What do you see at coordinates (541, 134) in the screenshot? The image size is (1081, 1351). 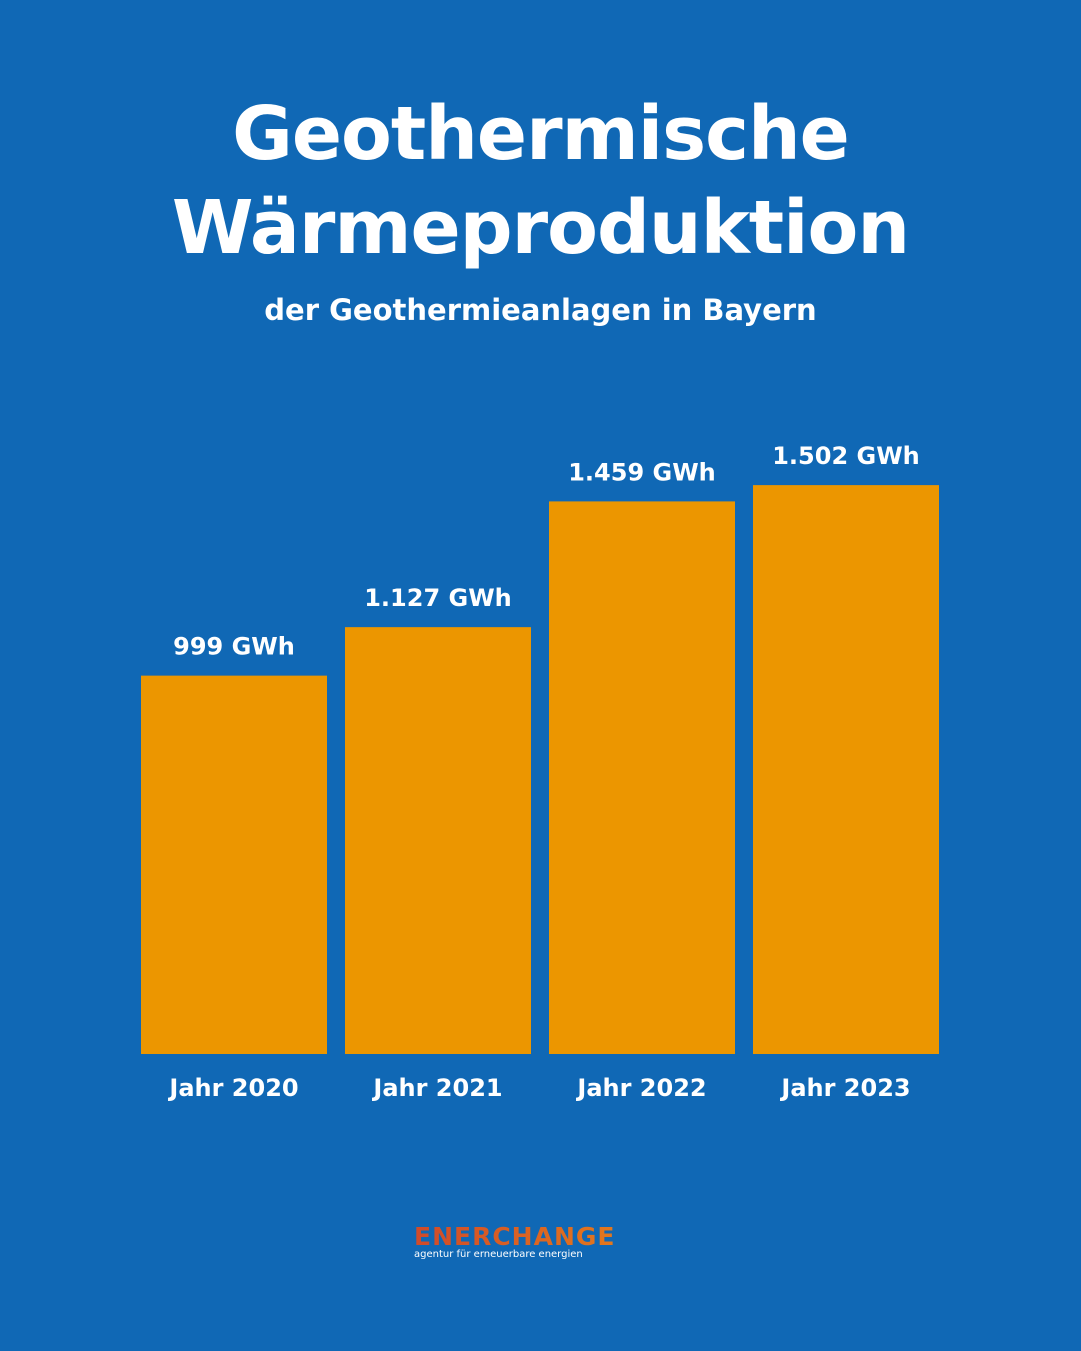 I see `title-line-1: Geothermische` at bounding box center [541, 134].